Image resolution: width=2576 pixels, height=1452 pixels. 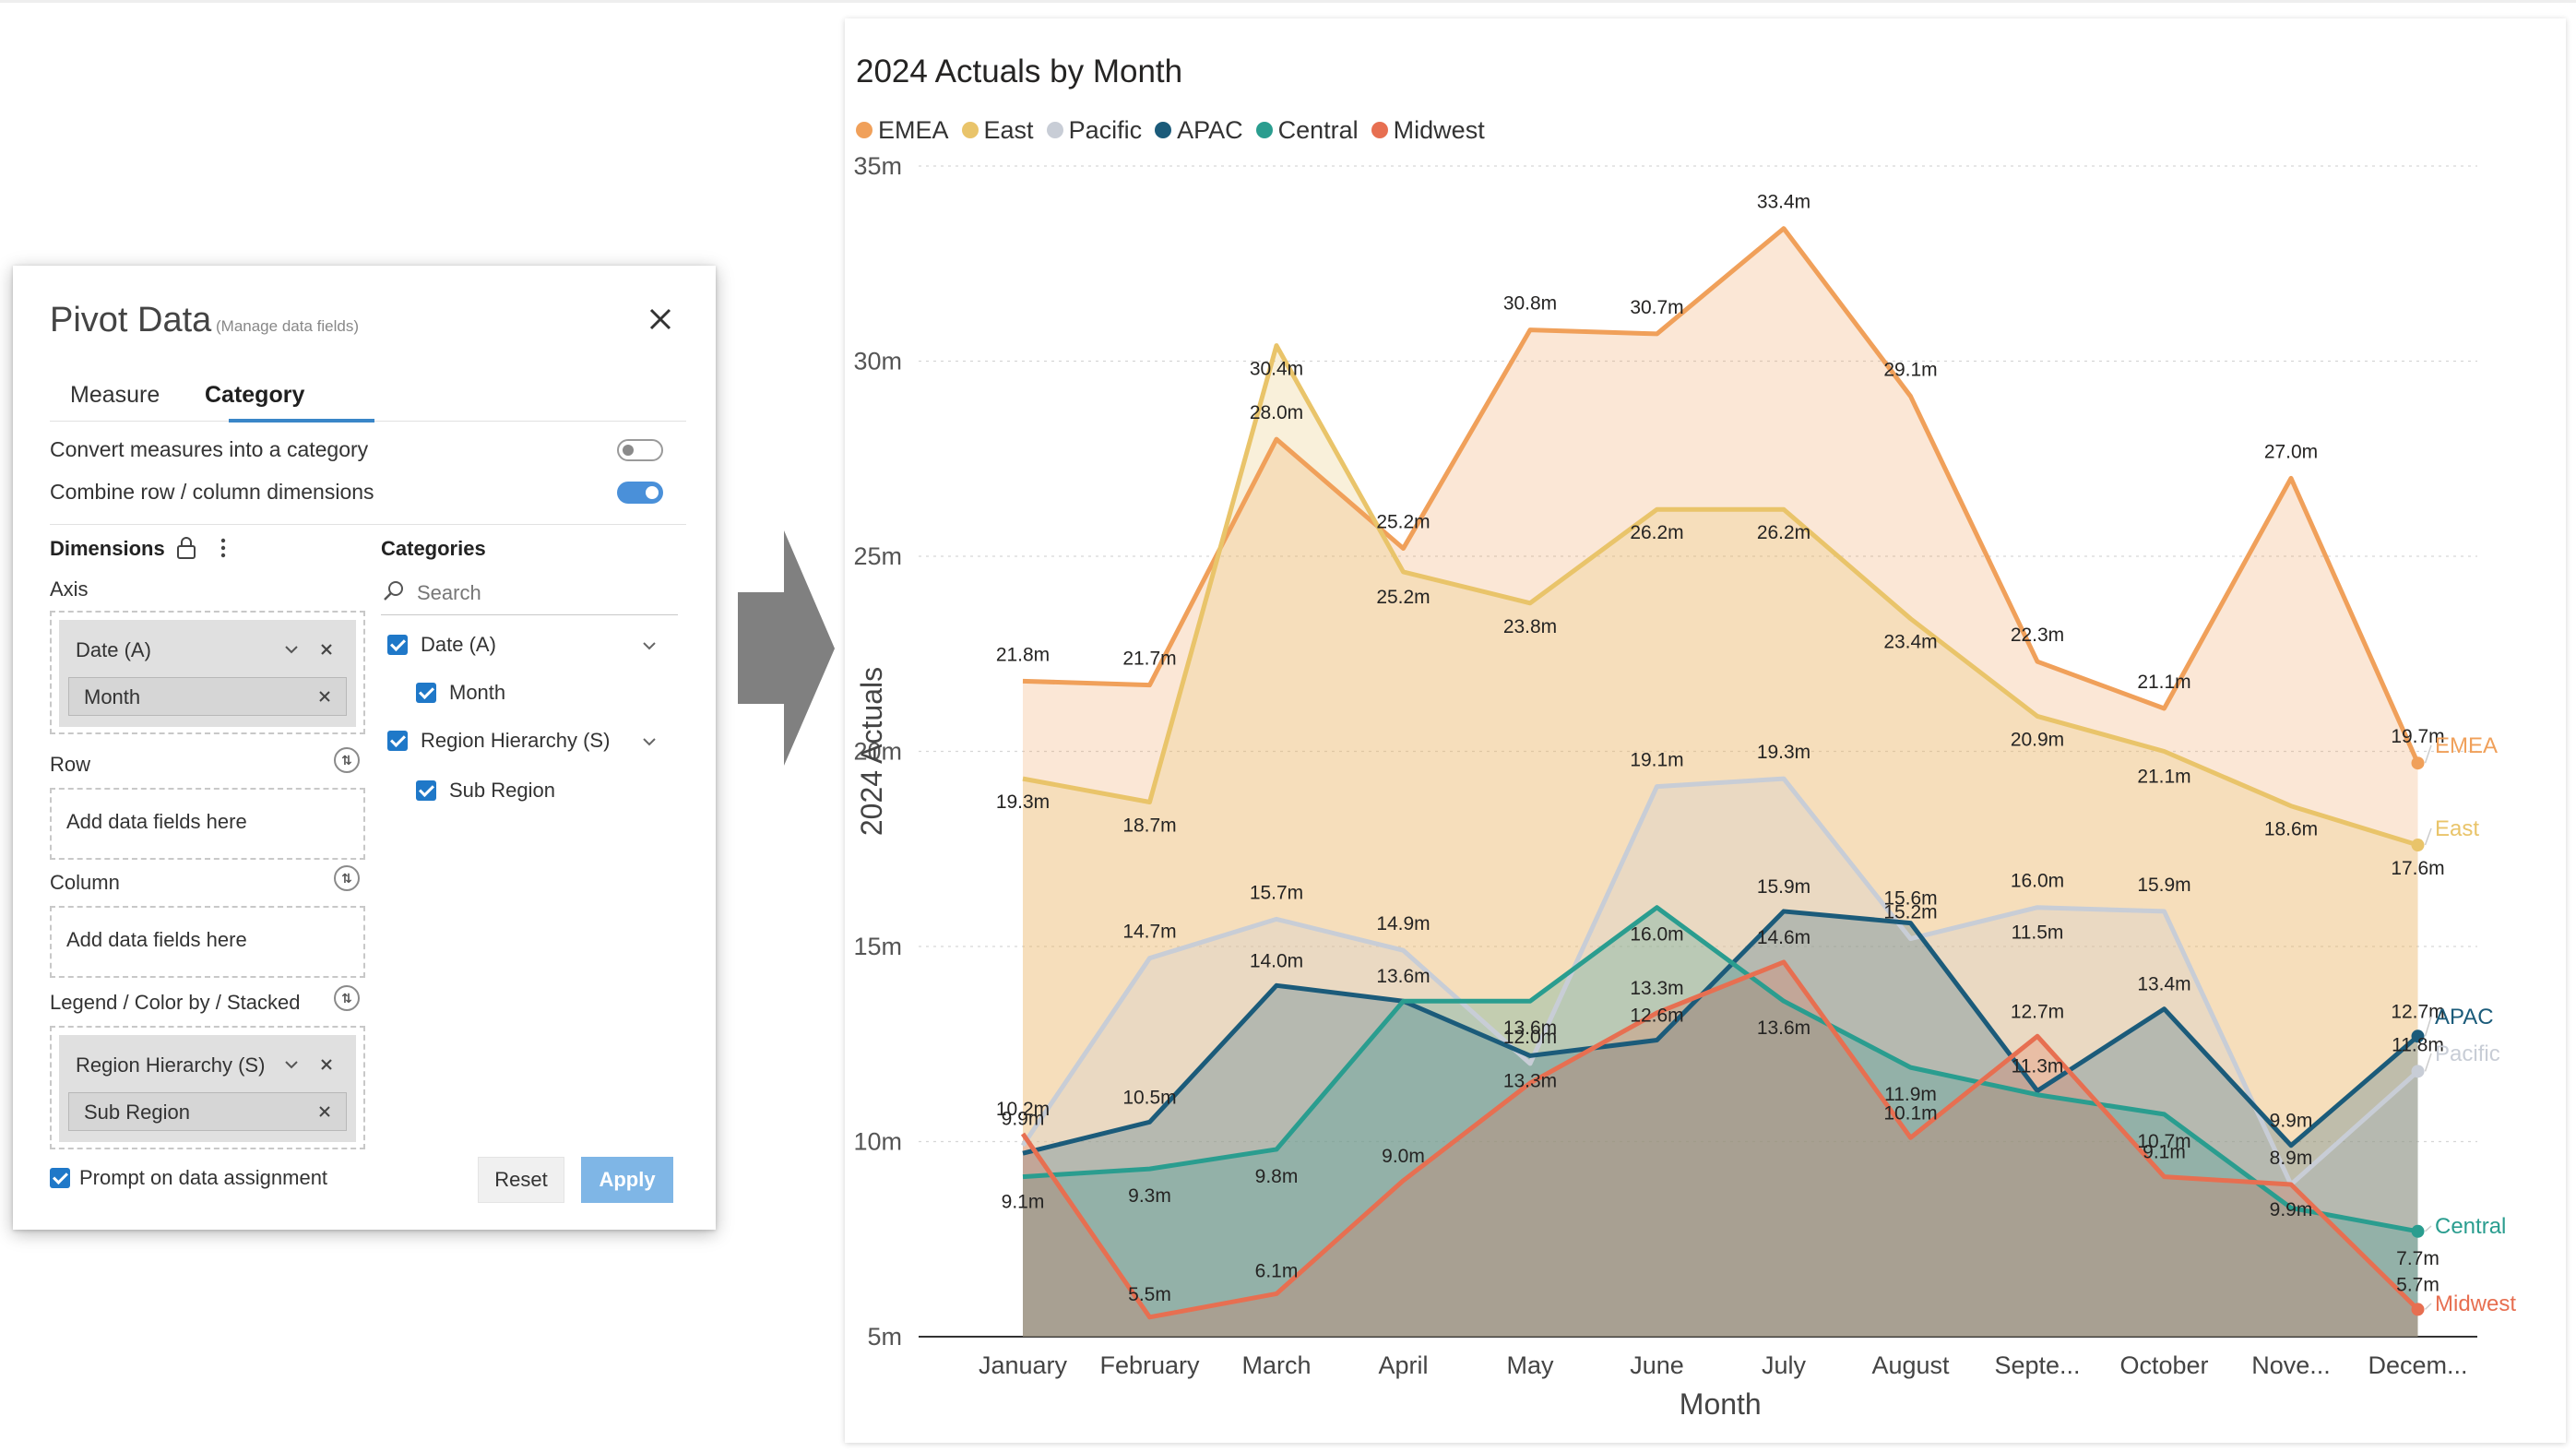 I want to click on legend-item-apac: APAC, so click(x=1199, y=130).